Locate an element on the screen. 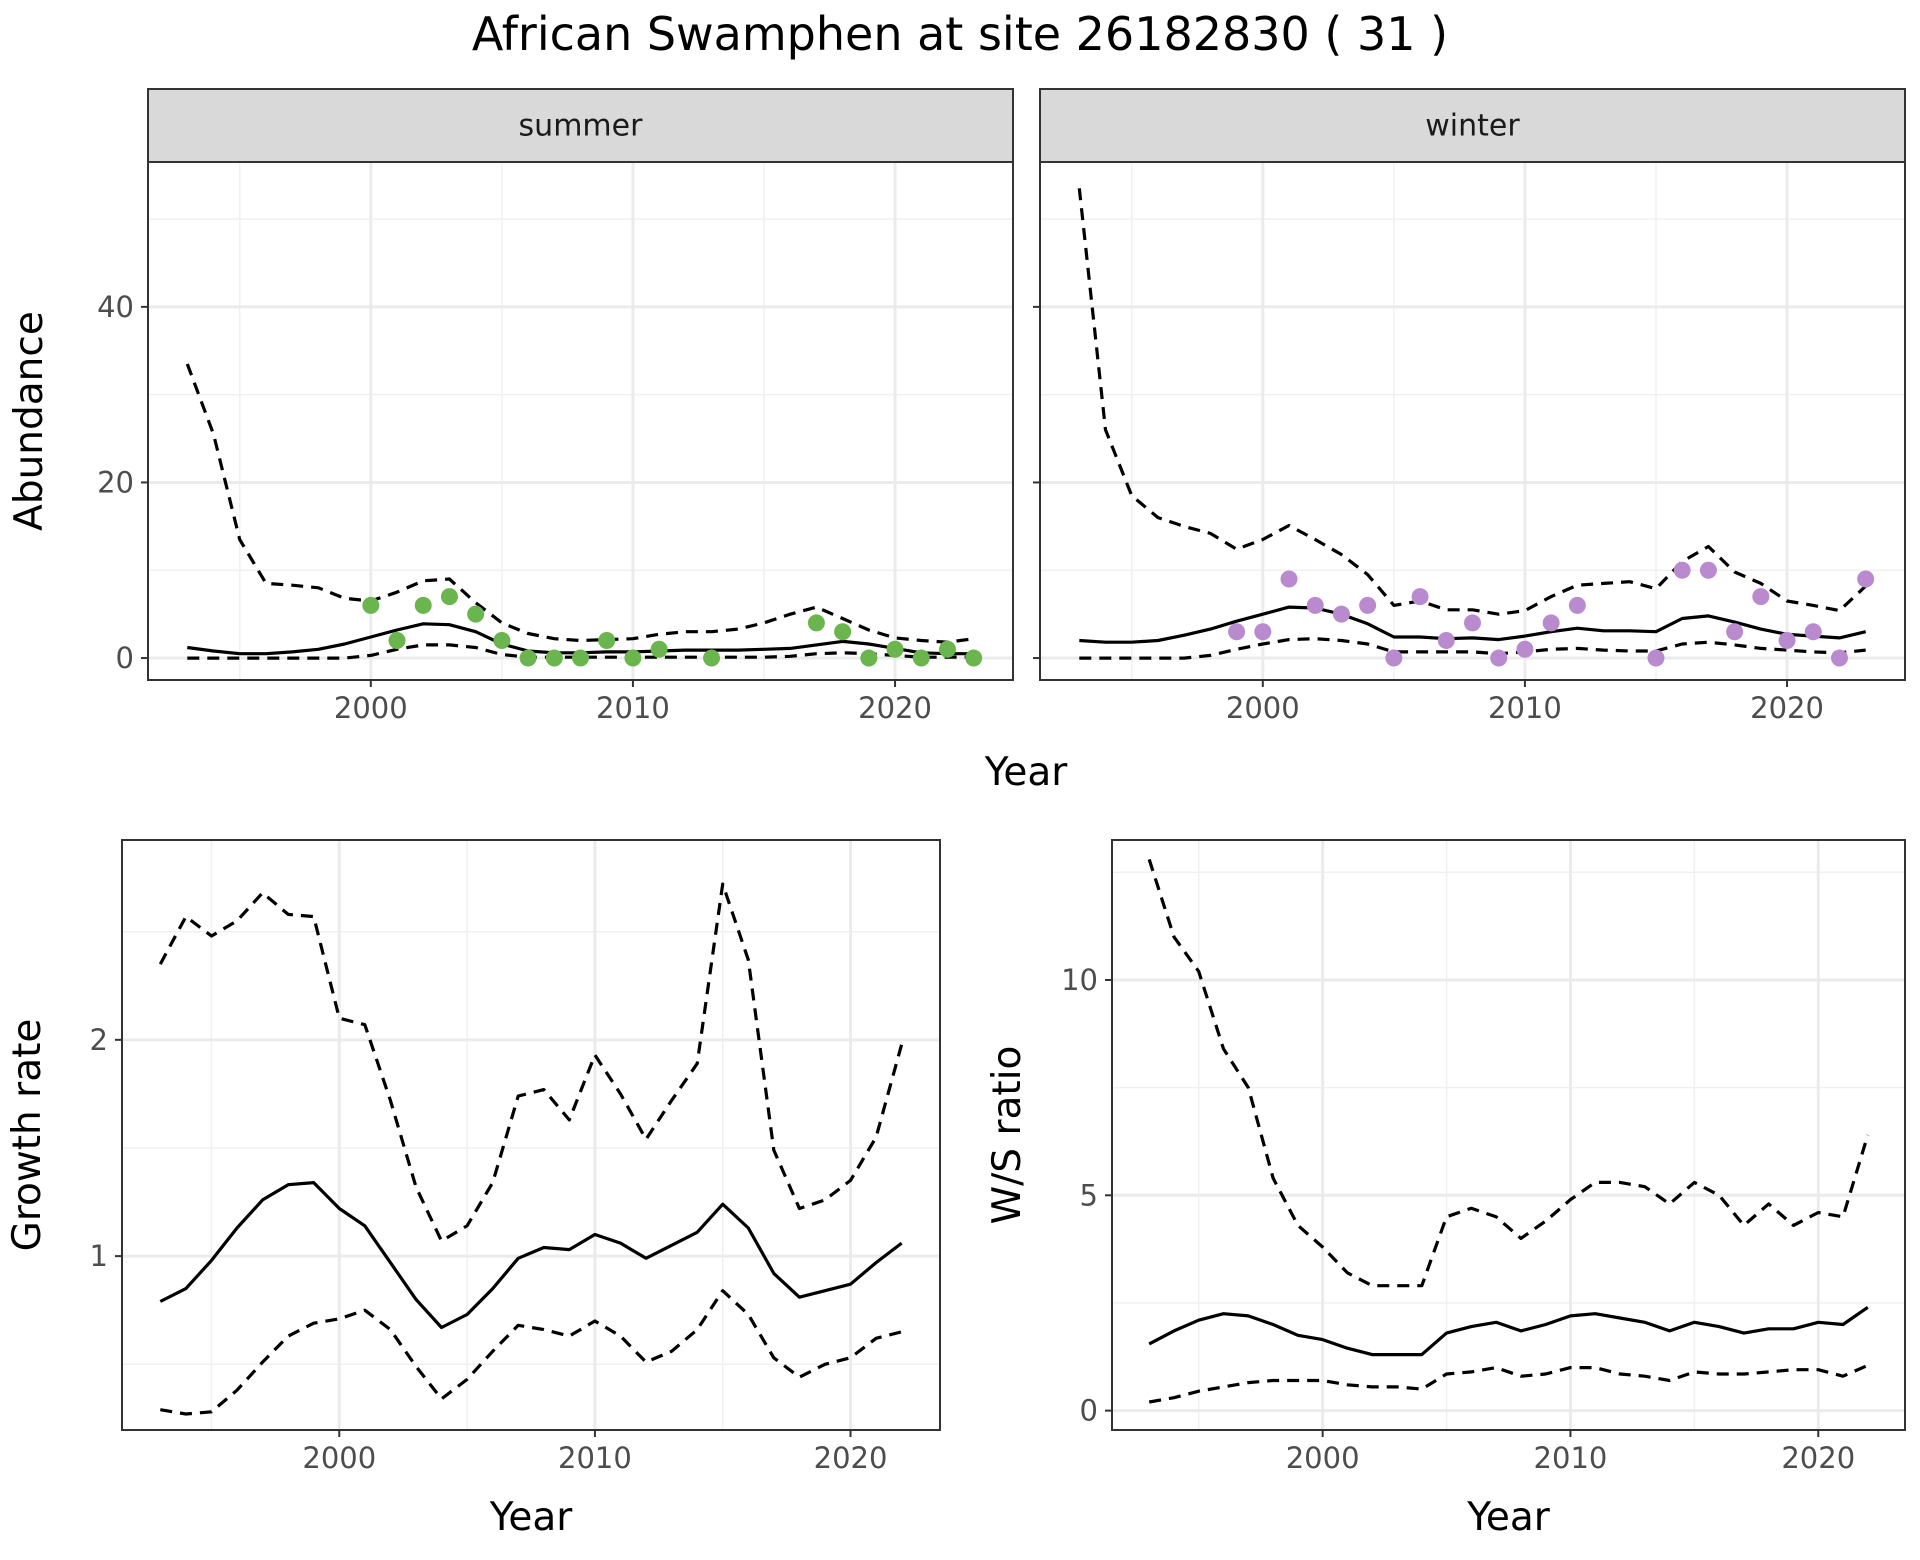  y-tick-label: 2 is located at coordinates (99, 1040).